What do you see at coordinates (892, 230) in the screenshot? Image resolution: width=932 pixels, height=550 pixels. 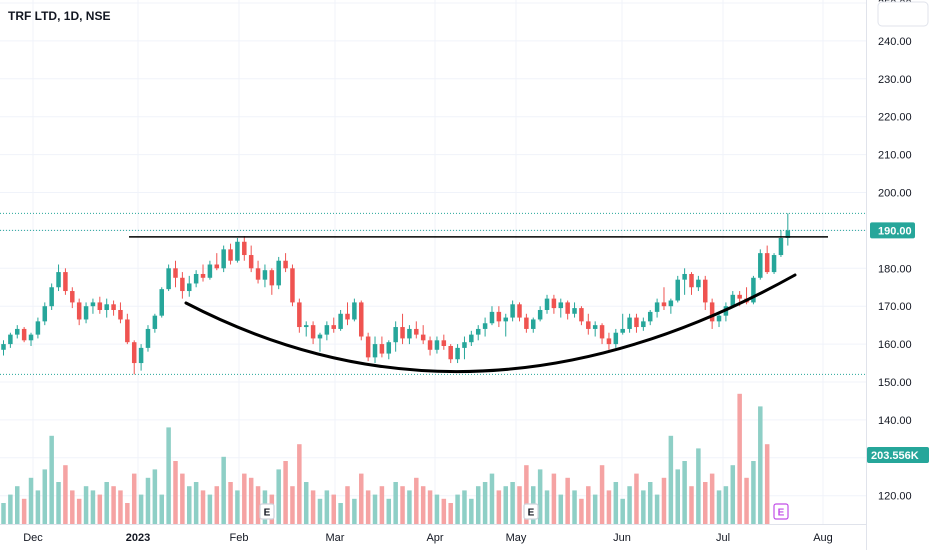 I see `last-price-tag` at bounding box center [892, 230].